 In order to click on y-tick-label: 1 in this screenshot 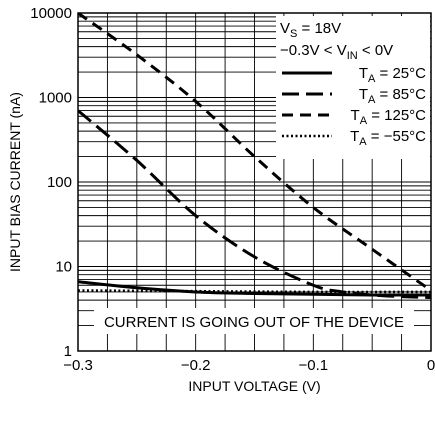, I will do `click(68, 351)`.